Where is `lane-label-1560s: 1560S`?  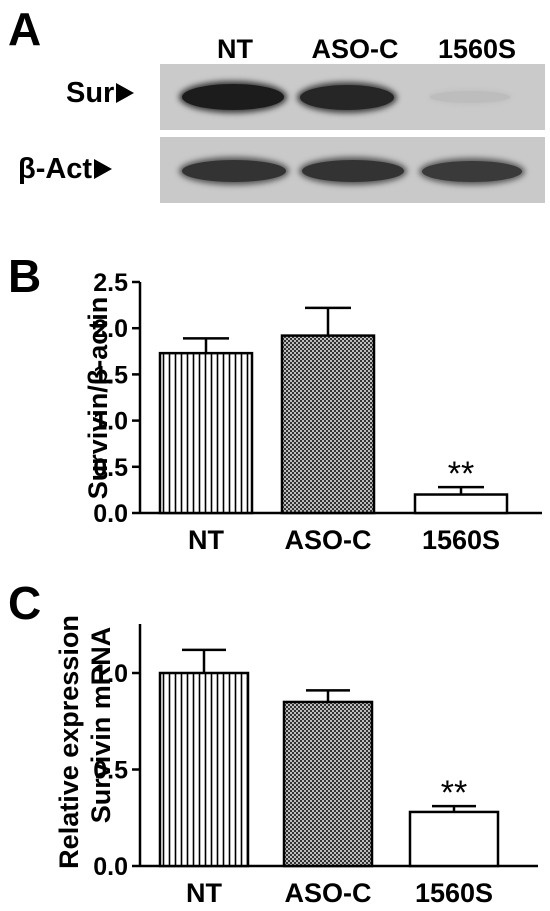 lane-label-1560s: 1560S is located at coordinates (477, 49).